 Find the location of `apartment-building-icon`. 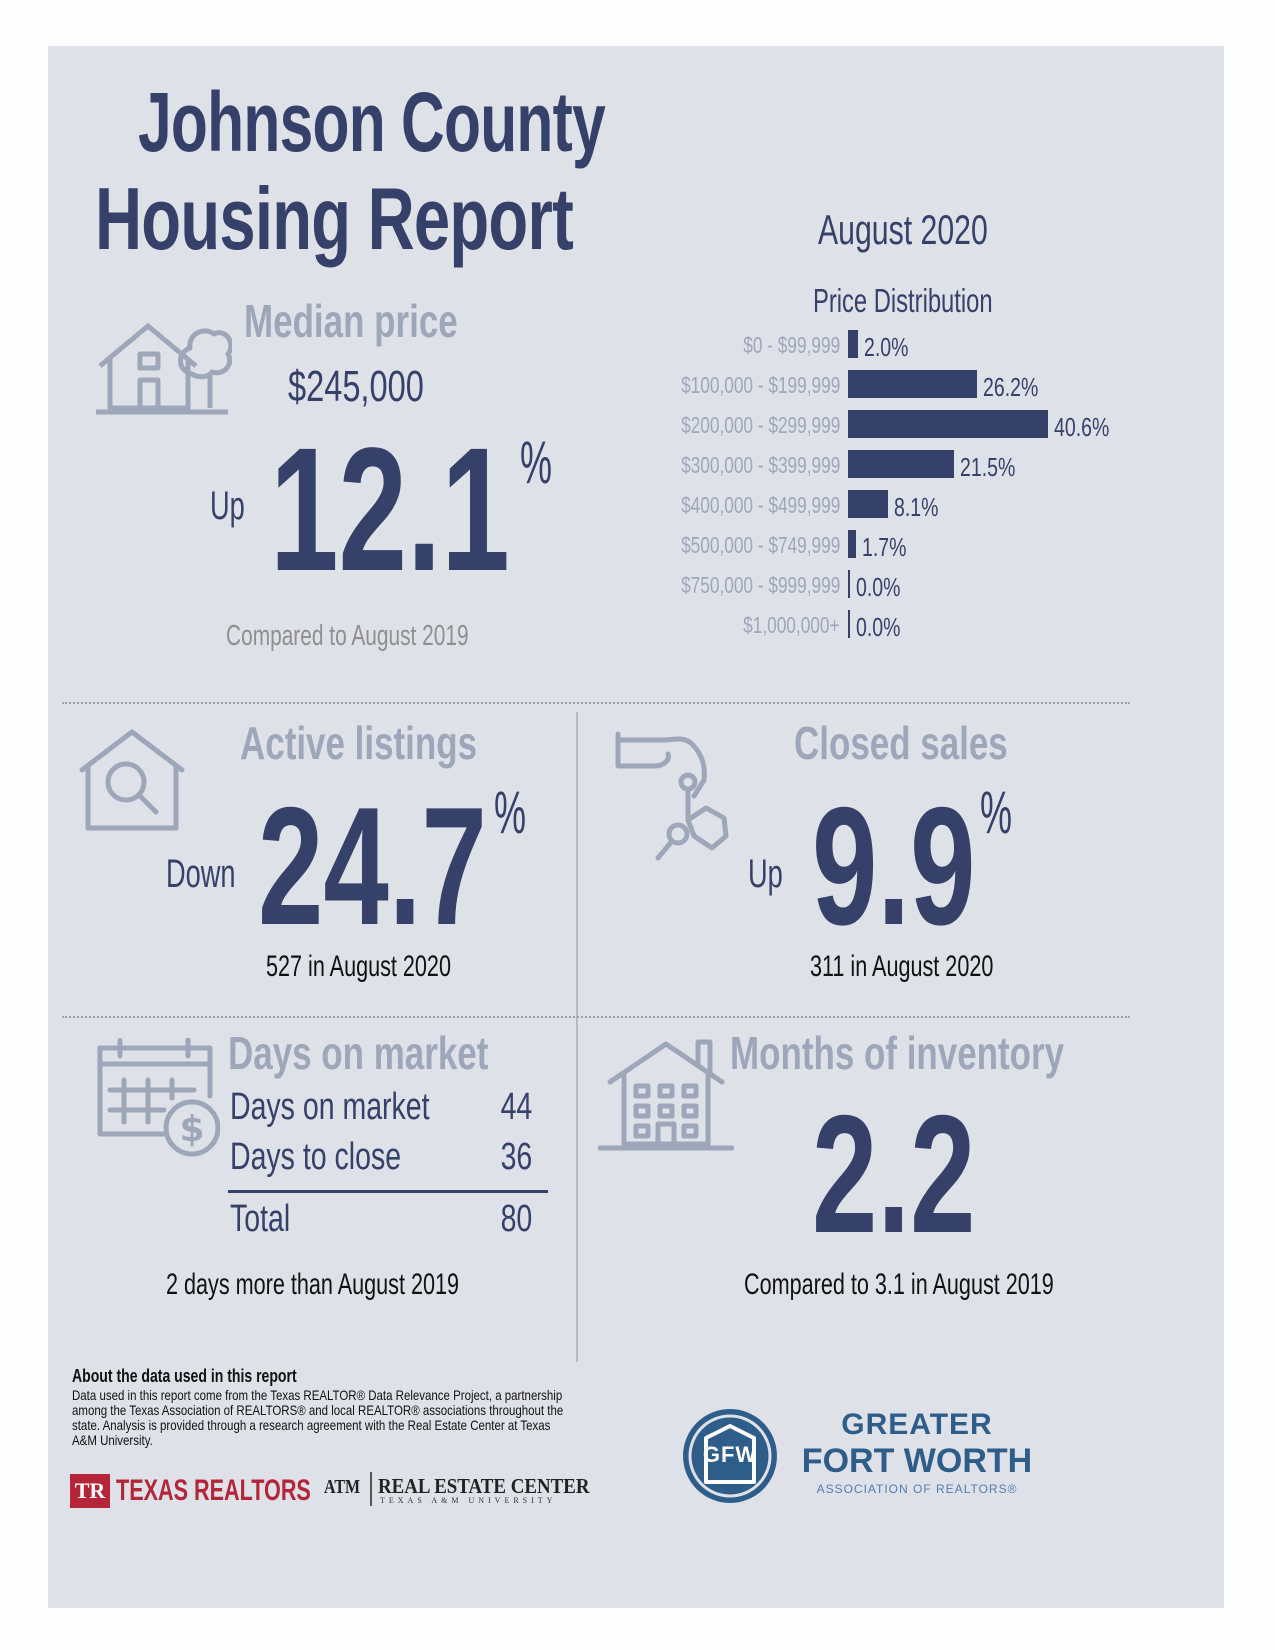

apartment-building-icon is located at coordinates (666, 1095).